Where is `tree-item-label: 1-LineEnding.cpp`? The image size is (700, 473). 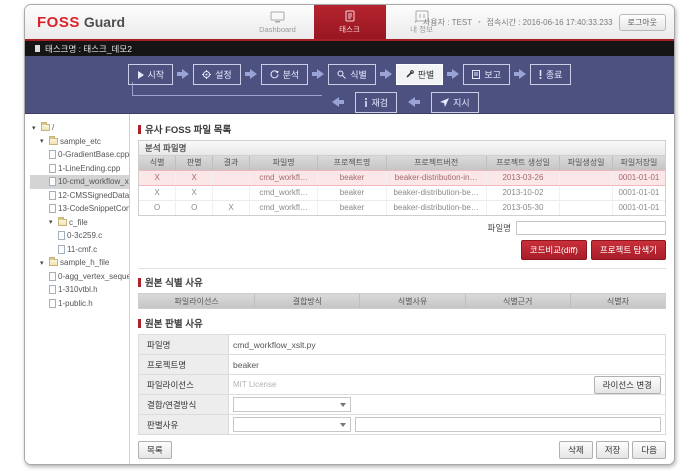
tree-item-label: 1-LineEnding.cpp is located at coordinates (89, 168).